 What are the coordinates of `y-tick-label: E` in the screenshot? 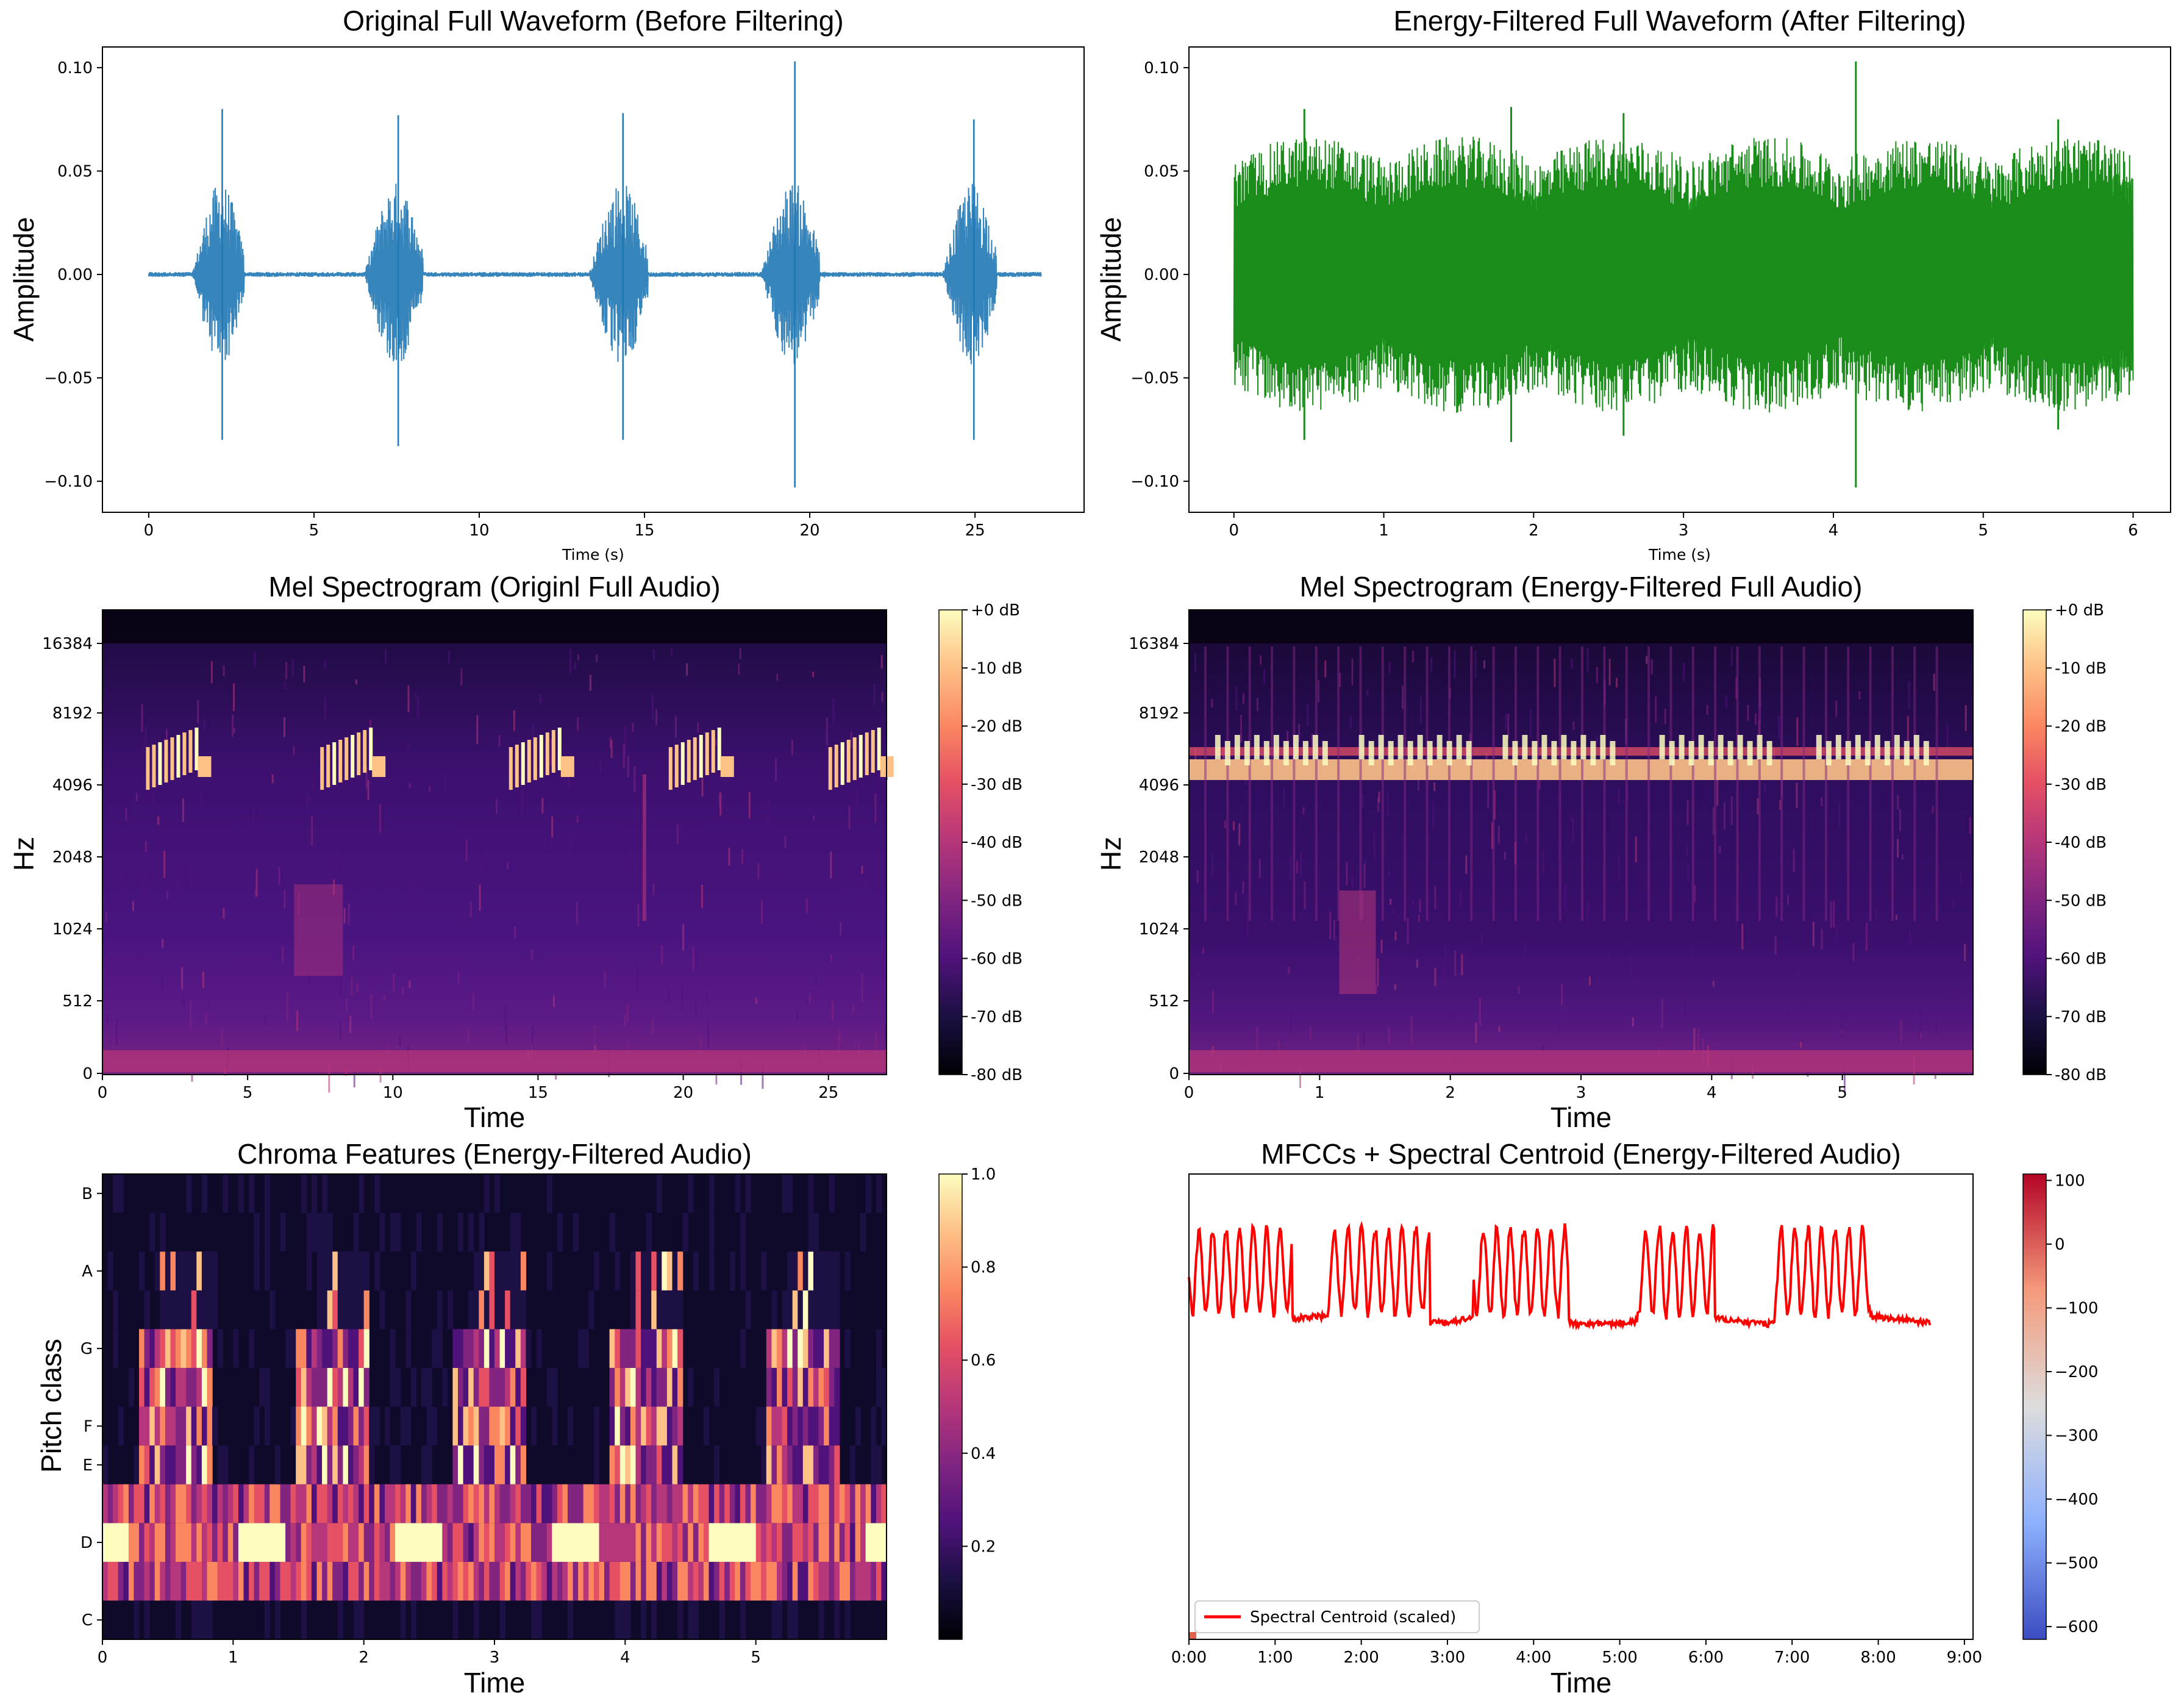 It's located at (88, 1465).